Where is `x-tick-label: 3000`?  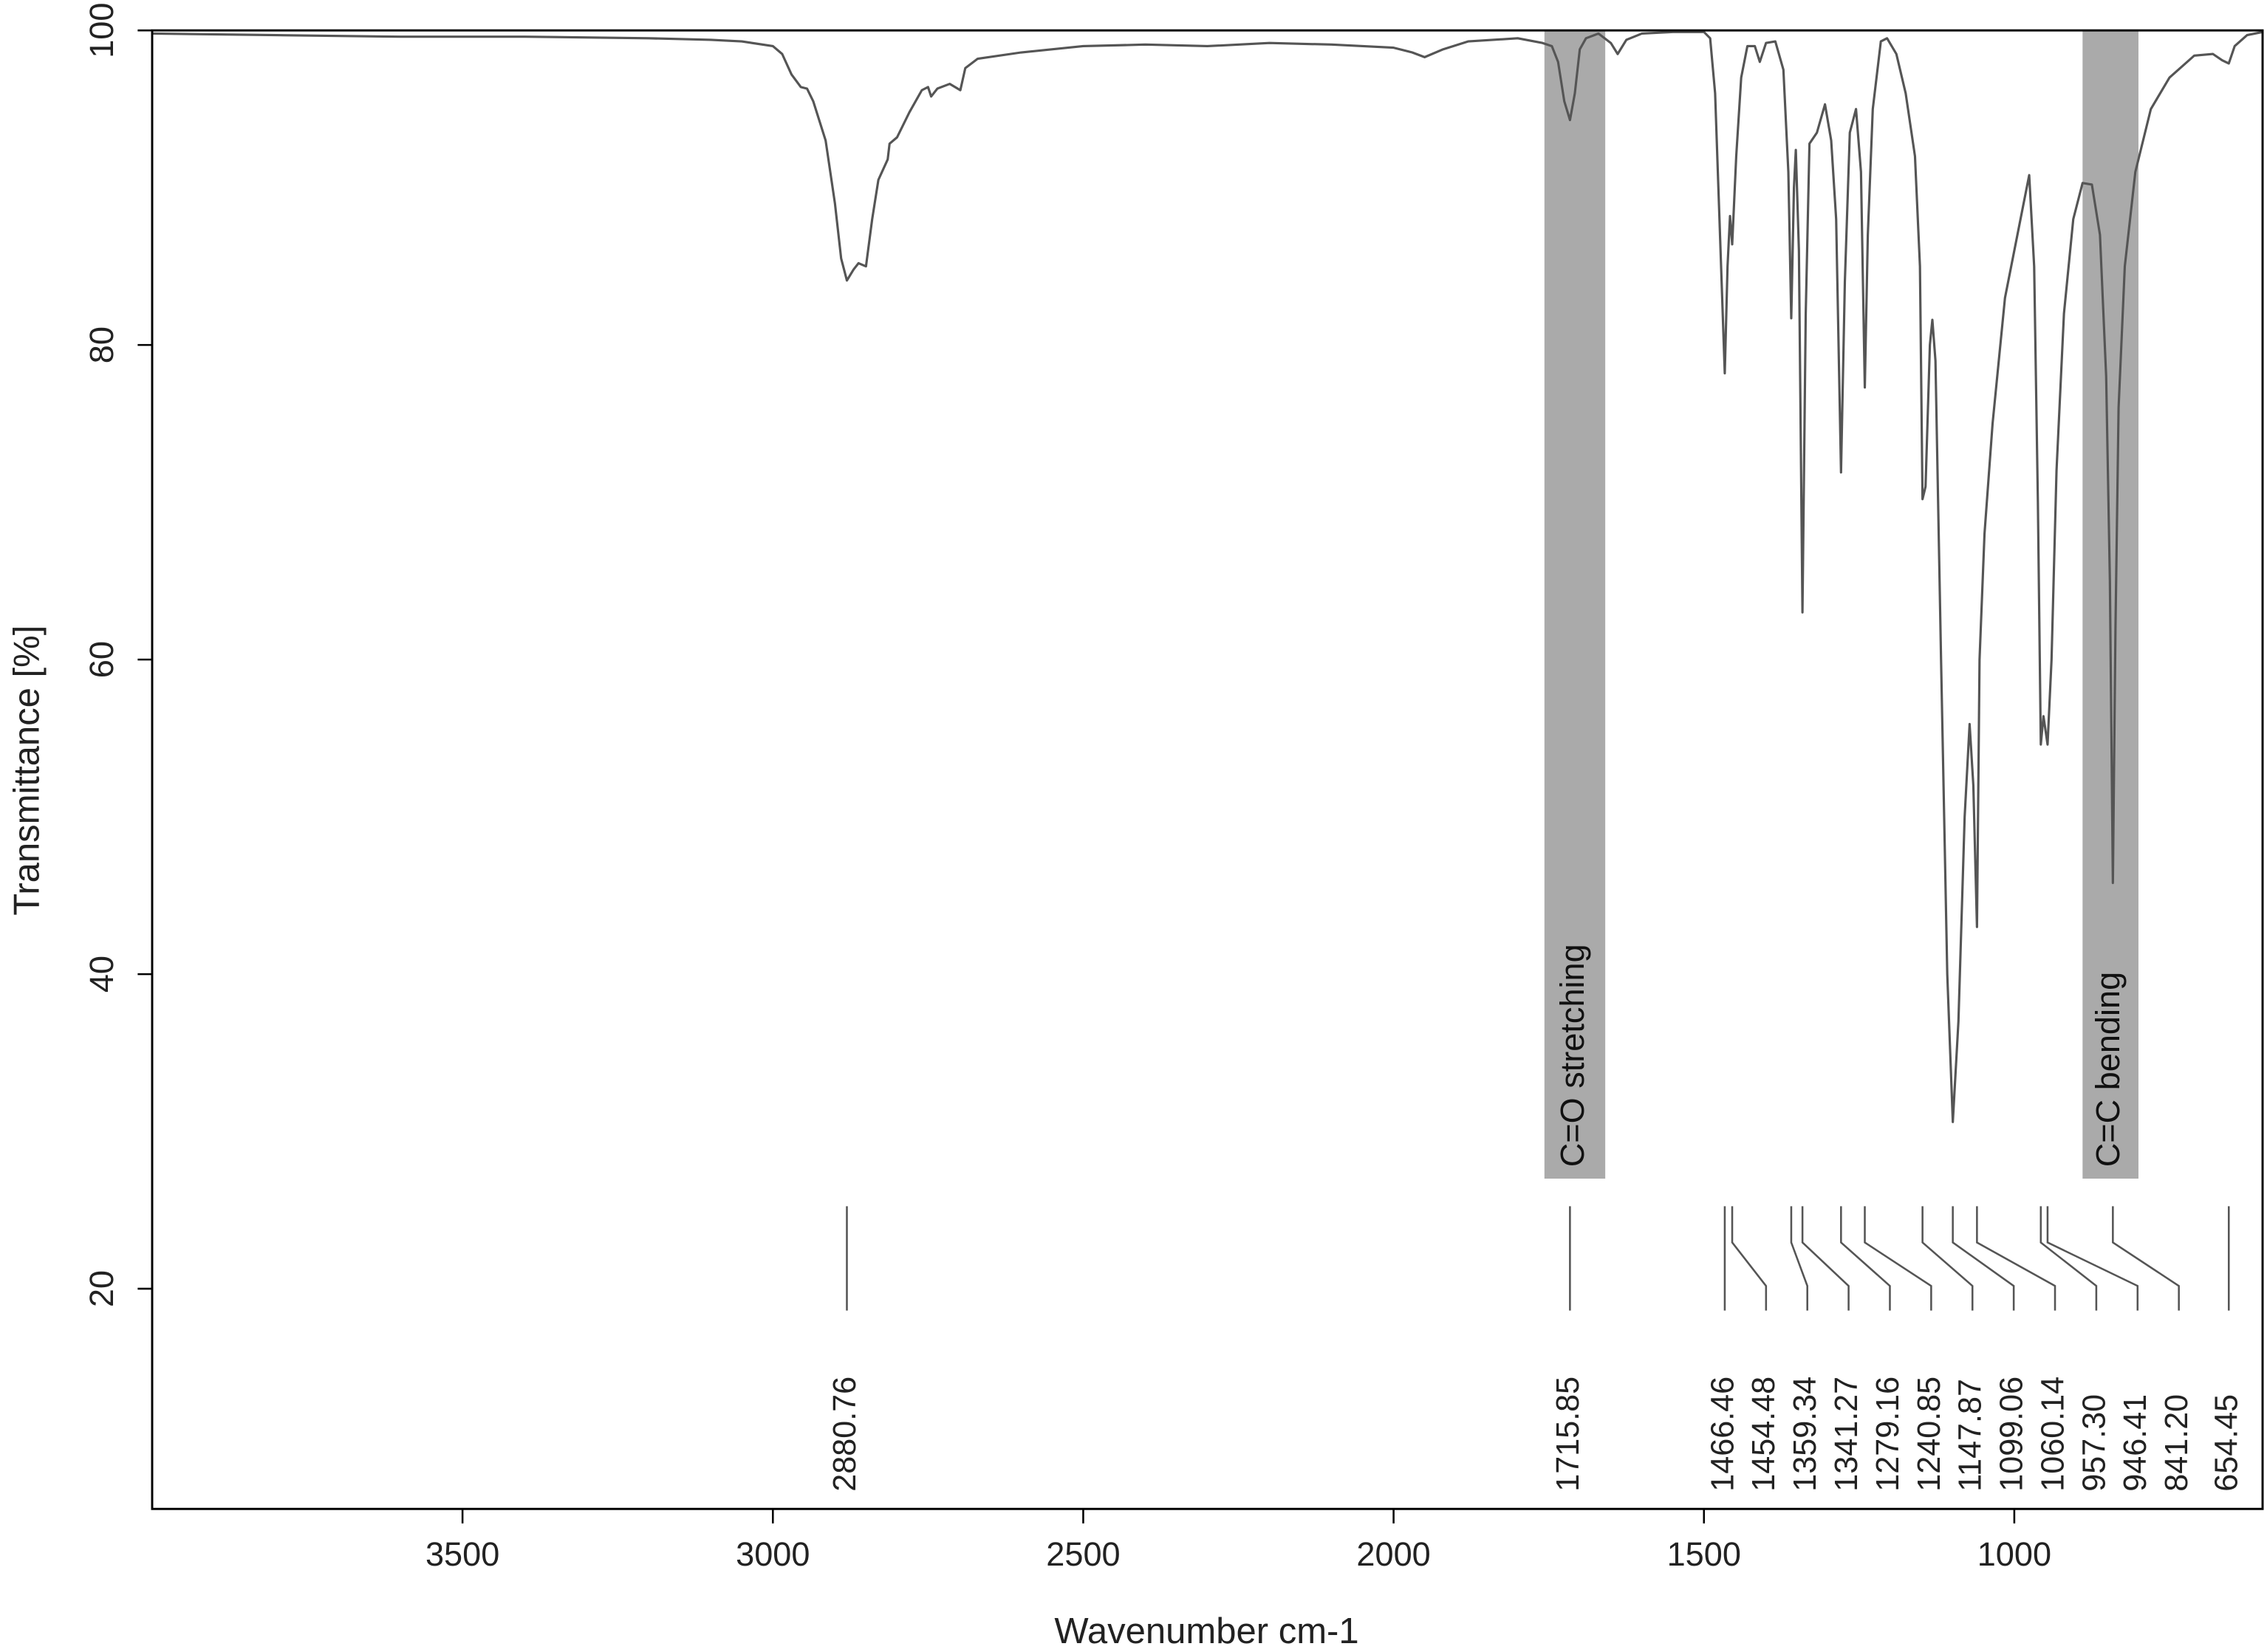
x-tick-label: 3000 is located at coordinates (773, 1554).